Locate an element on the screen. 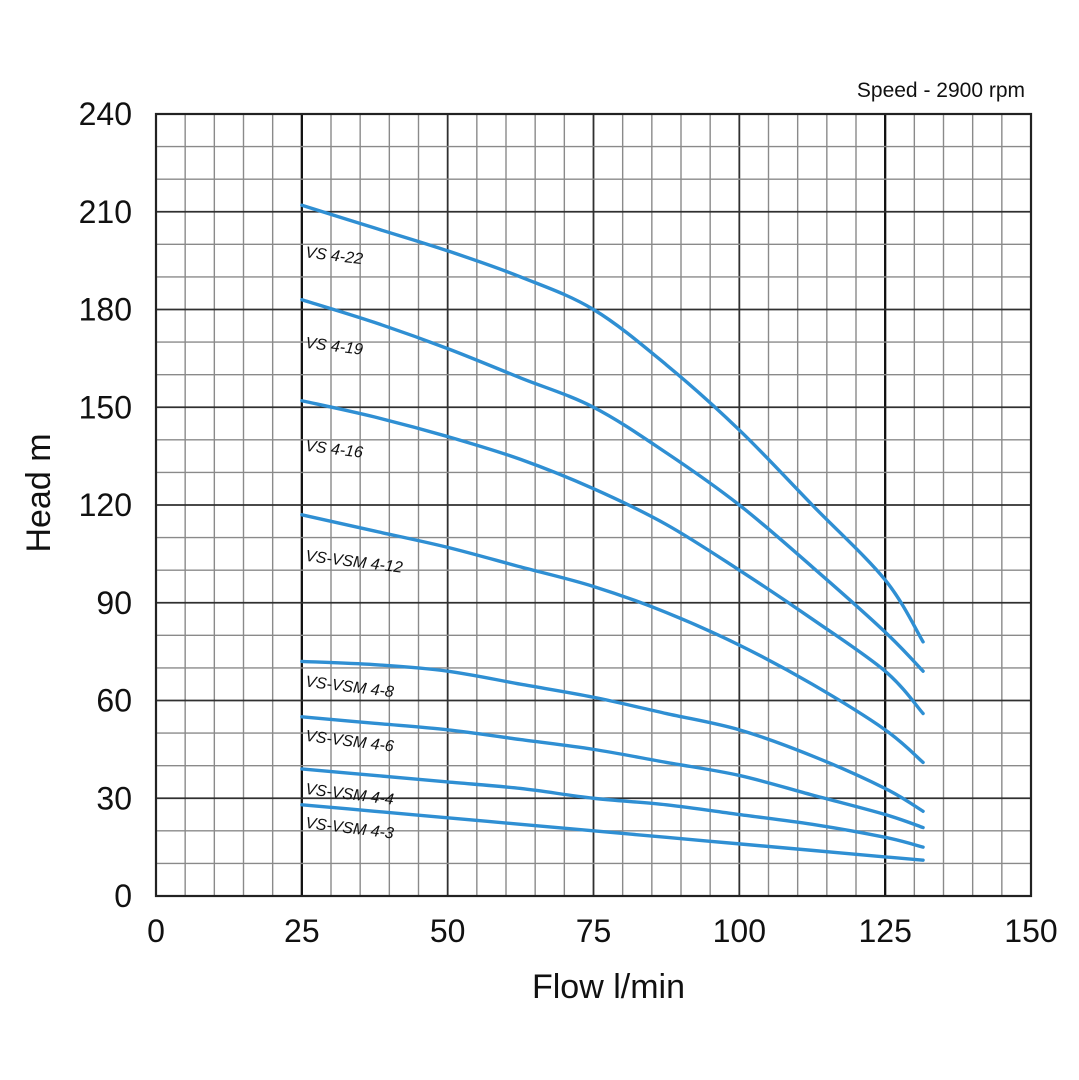  y-tick-label: 240 is located at coordinates (105, 114).